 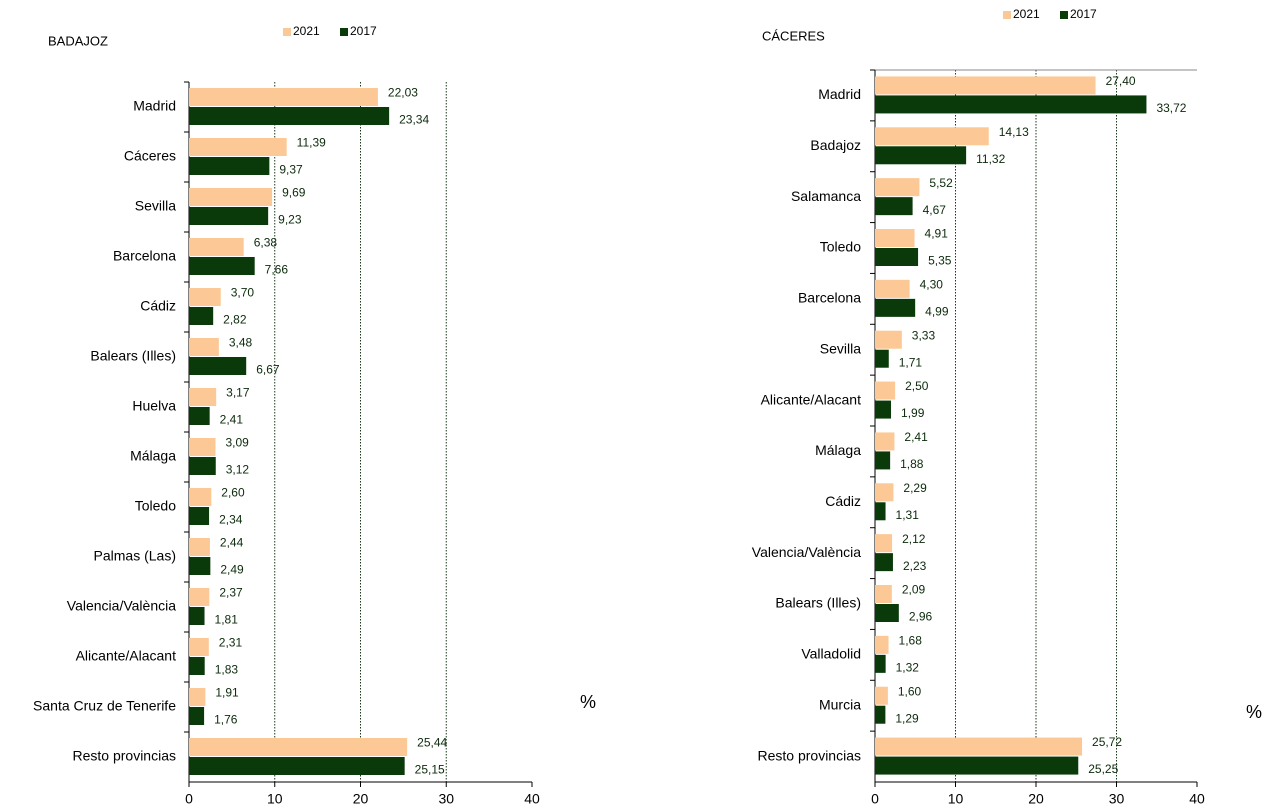 I want to click on value-label: 2,37, so click(x=231, y=593).